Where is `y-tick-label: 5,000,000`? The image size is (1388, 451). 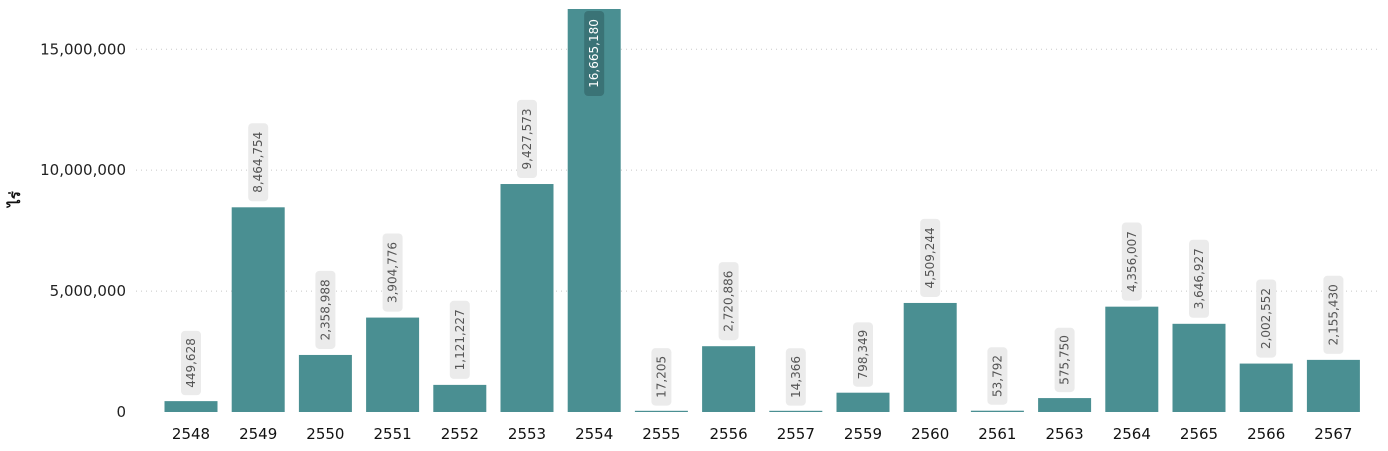
y-tick-label: 5,000,000 is located at coordinates (88, 291).